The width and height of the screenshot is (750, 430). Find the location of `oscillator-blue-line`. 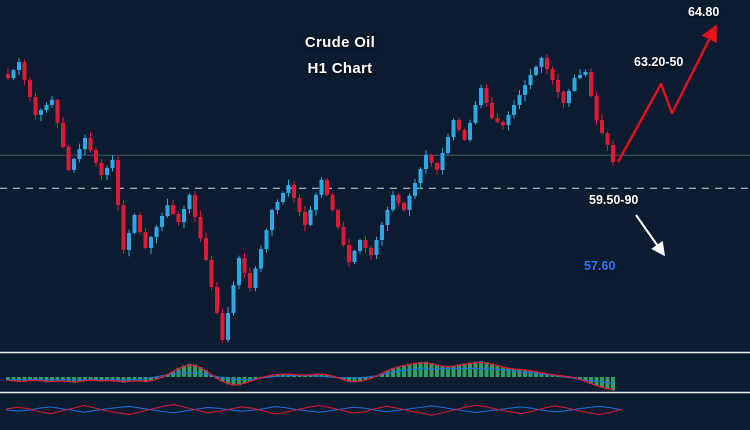

oscillator-blue-line is located at coordinates (314, 409).